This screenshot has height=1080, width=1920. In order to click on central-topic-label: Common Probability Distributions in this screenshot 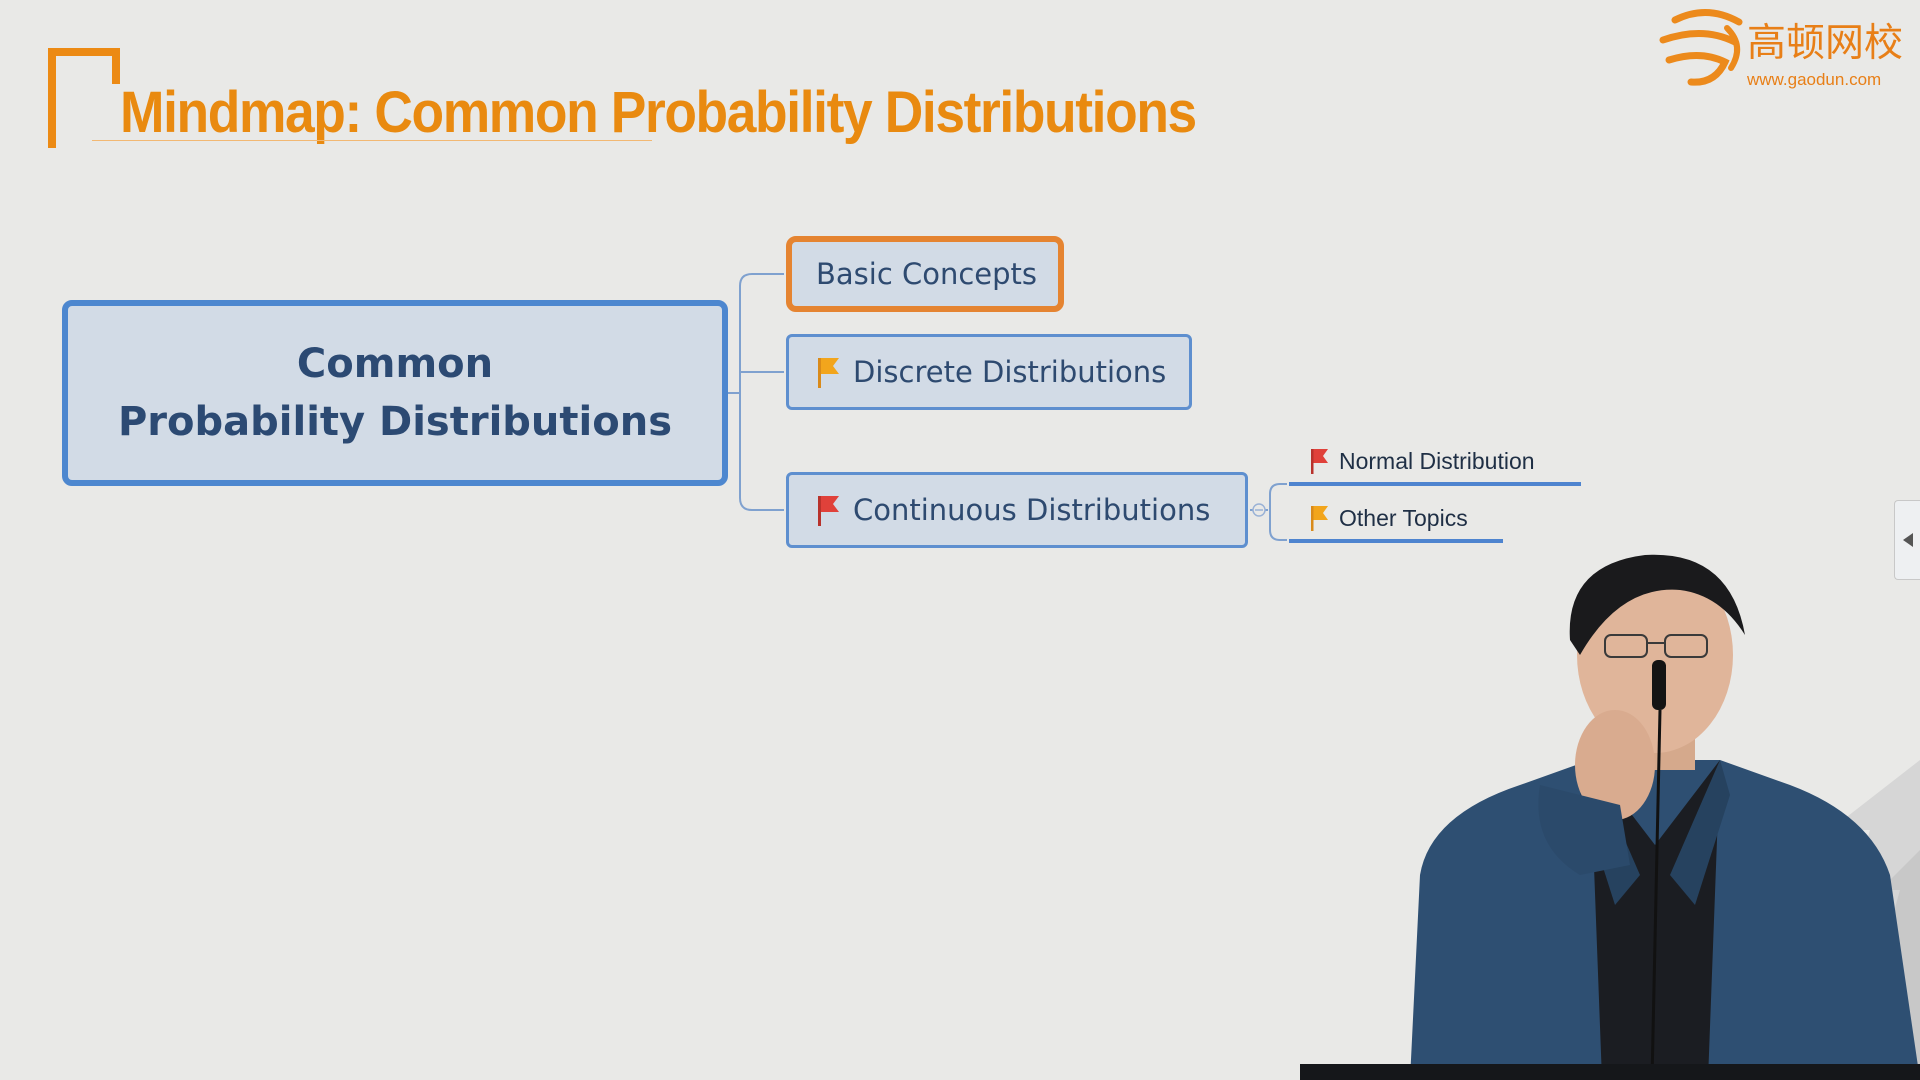, I will do `click(395, 393)`.